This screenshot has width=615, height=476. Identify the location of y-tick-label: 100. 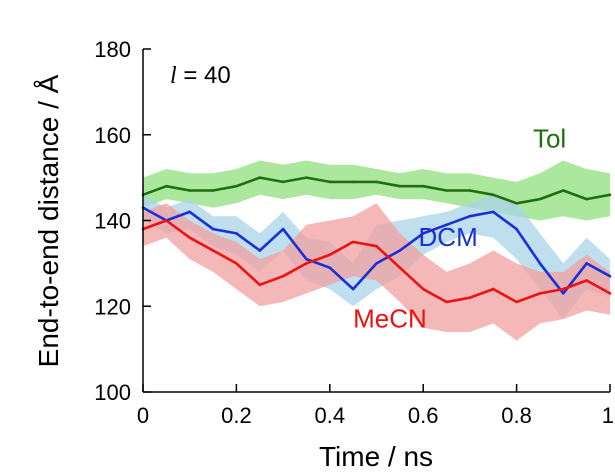
(112, 392).